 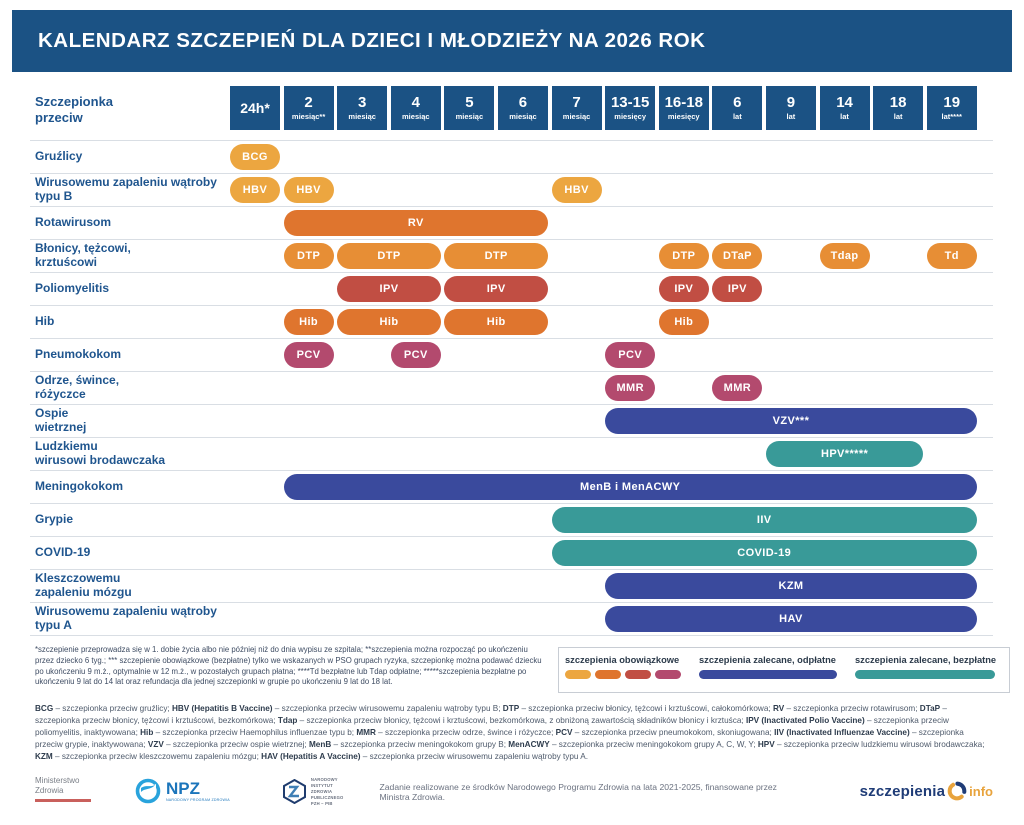 What do you see at coordinates (74, 110) in the screenshot?
I see `axis-label: Szczepionka przeciw` at bounding box center [74, 110].